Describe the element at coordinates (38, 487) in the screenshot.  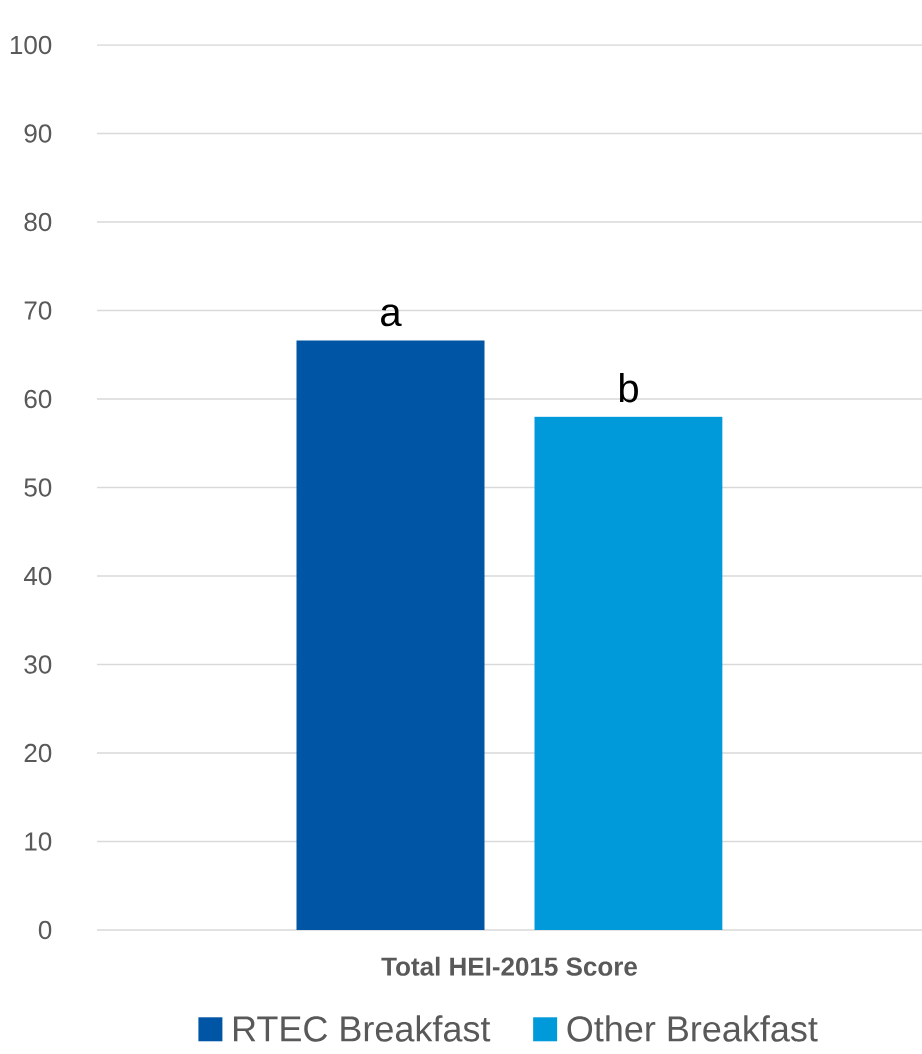
I see `y-tick-label: 50` at that location.